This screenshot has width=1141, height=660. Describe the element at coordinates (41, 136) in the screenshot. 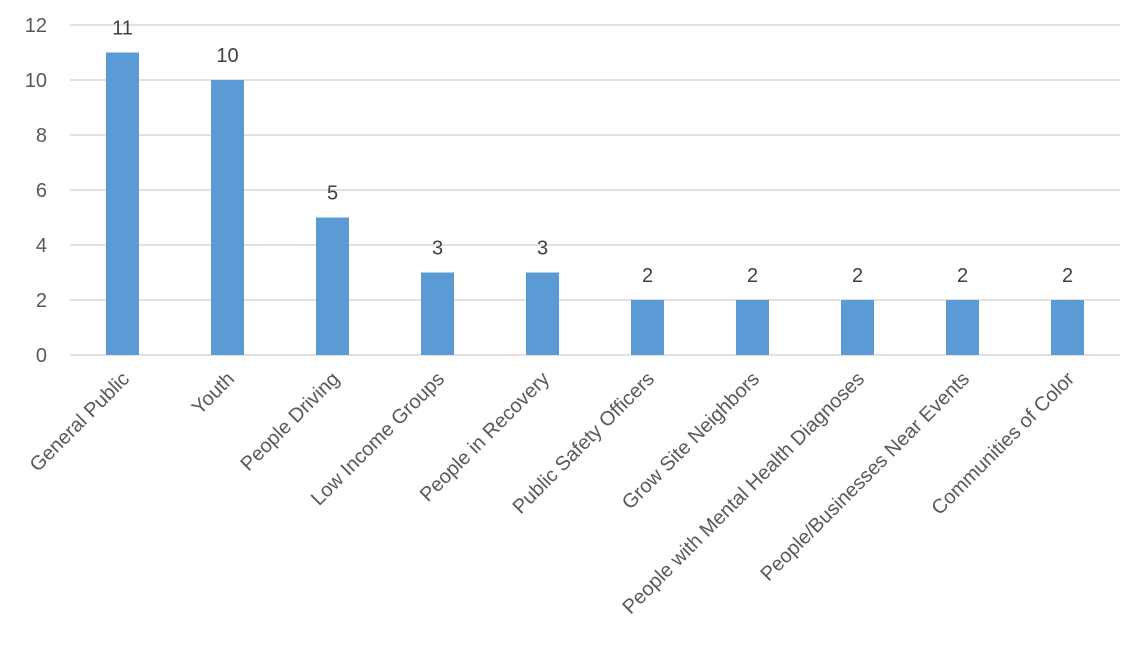

I see `y-tick-label: 8` at that location.